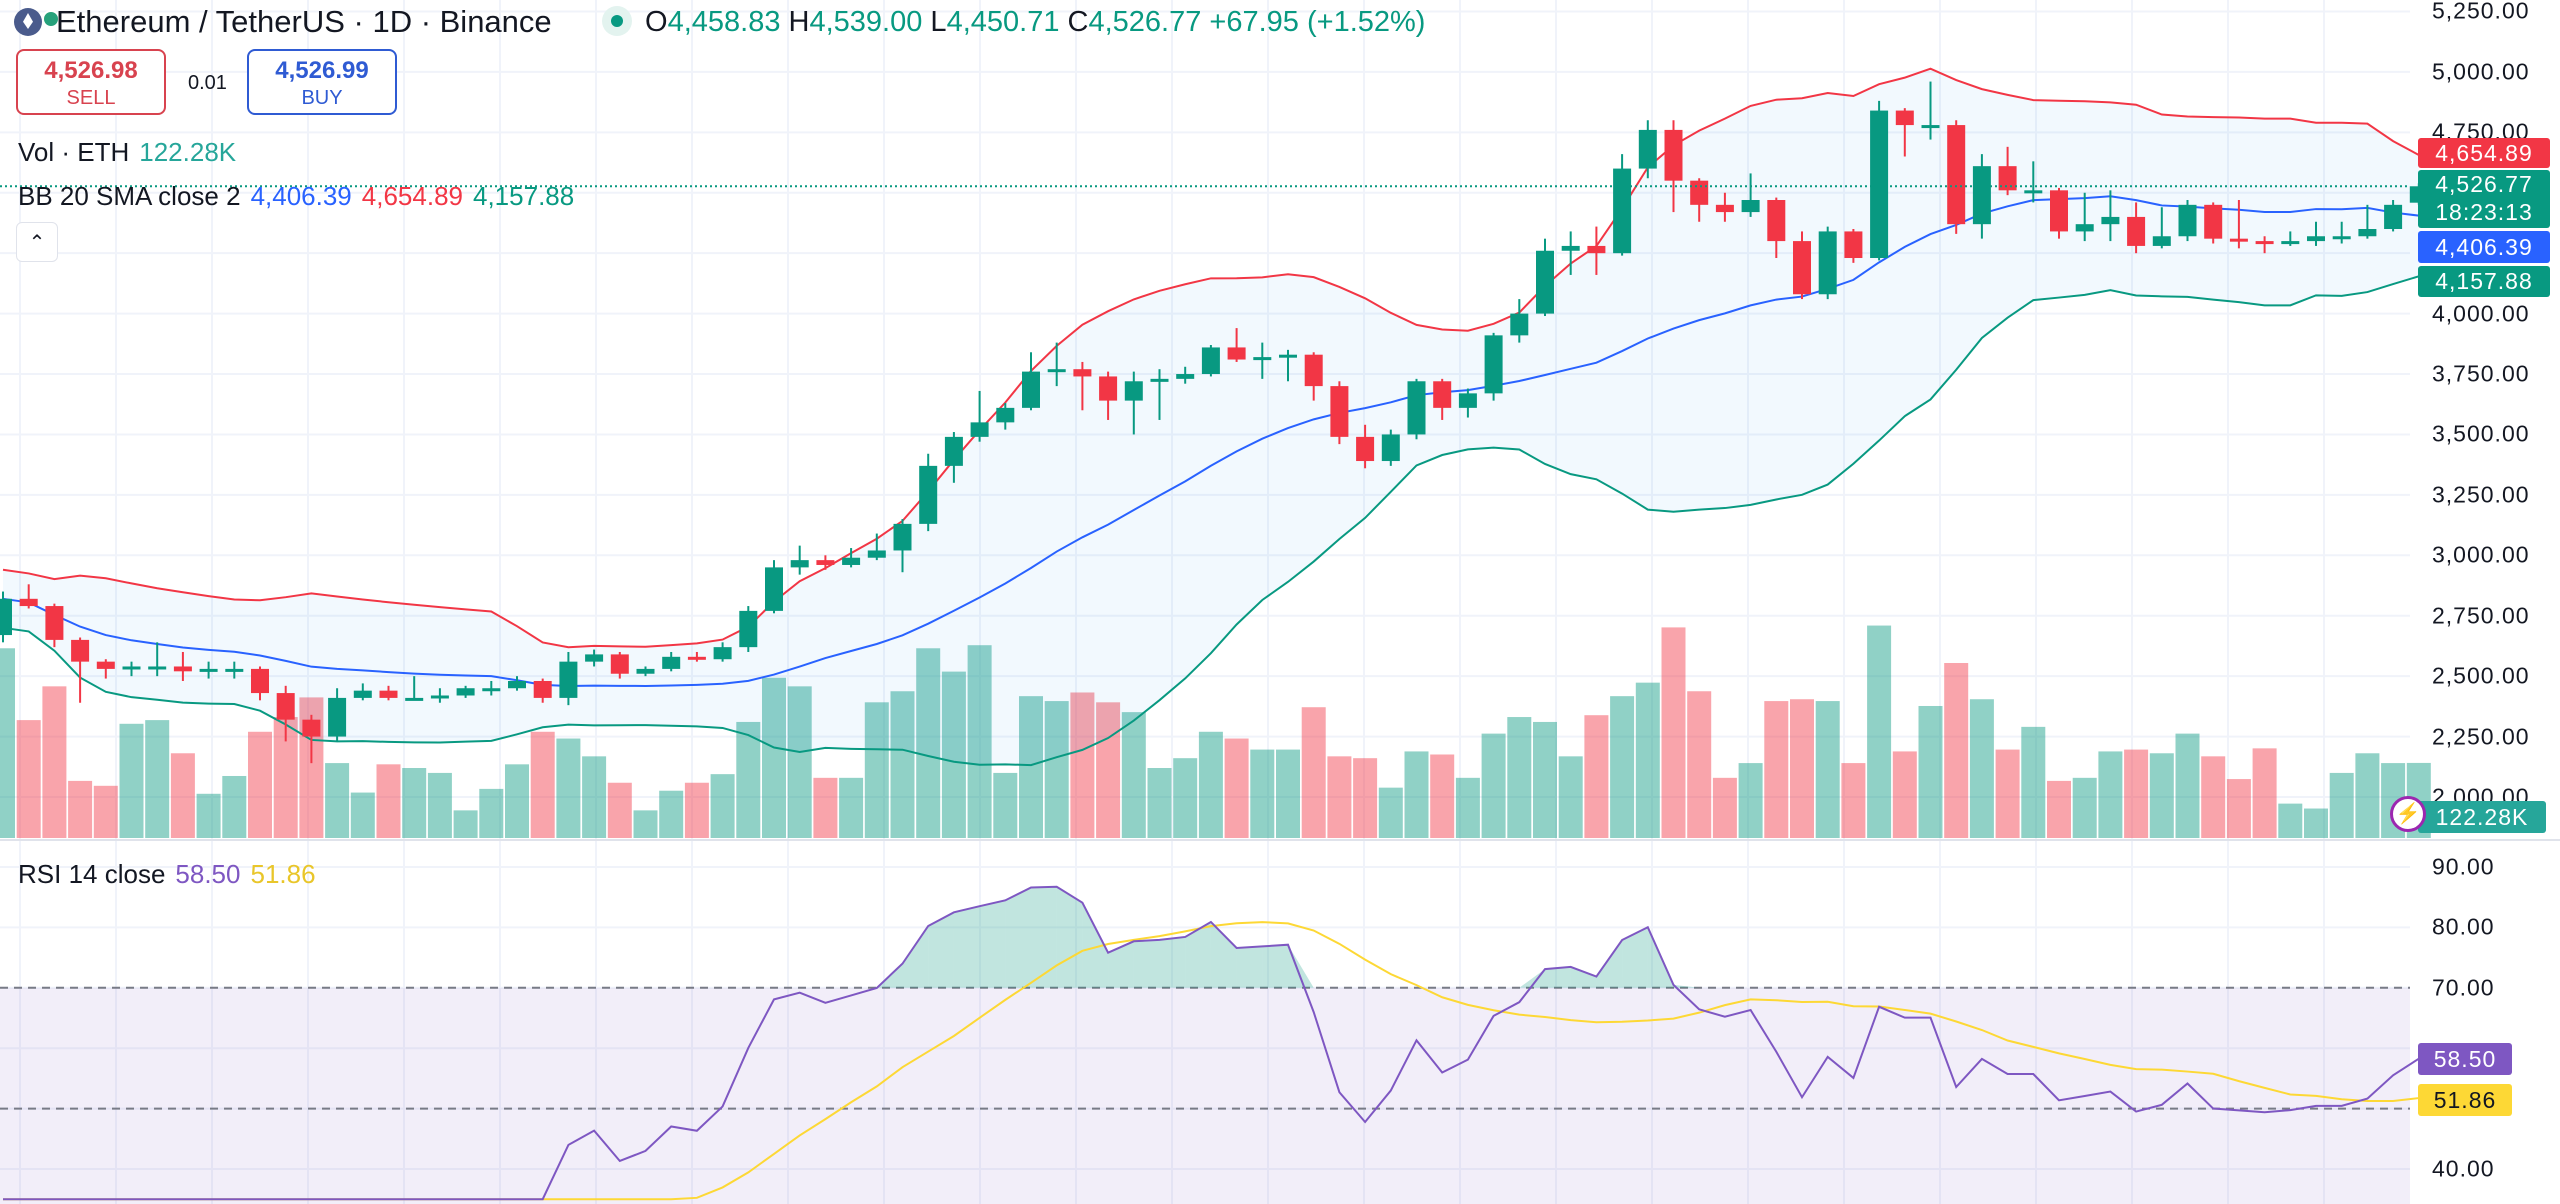 This screenshot has width=2560, height=1204. Describe the element at coordinates (412, 196) in the screenshot. I see `bb-upper-value: 4,654.89` at that location.